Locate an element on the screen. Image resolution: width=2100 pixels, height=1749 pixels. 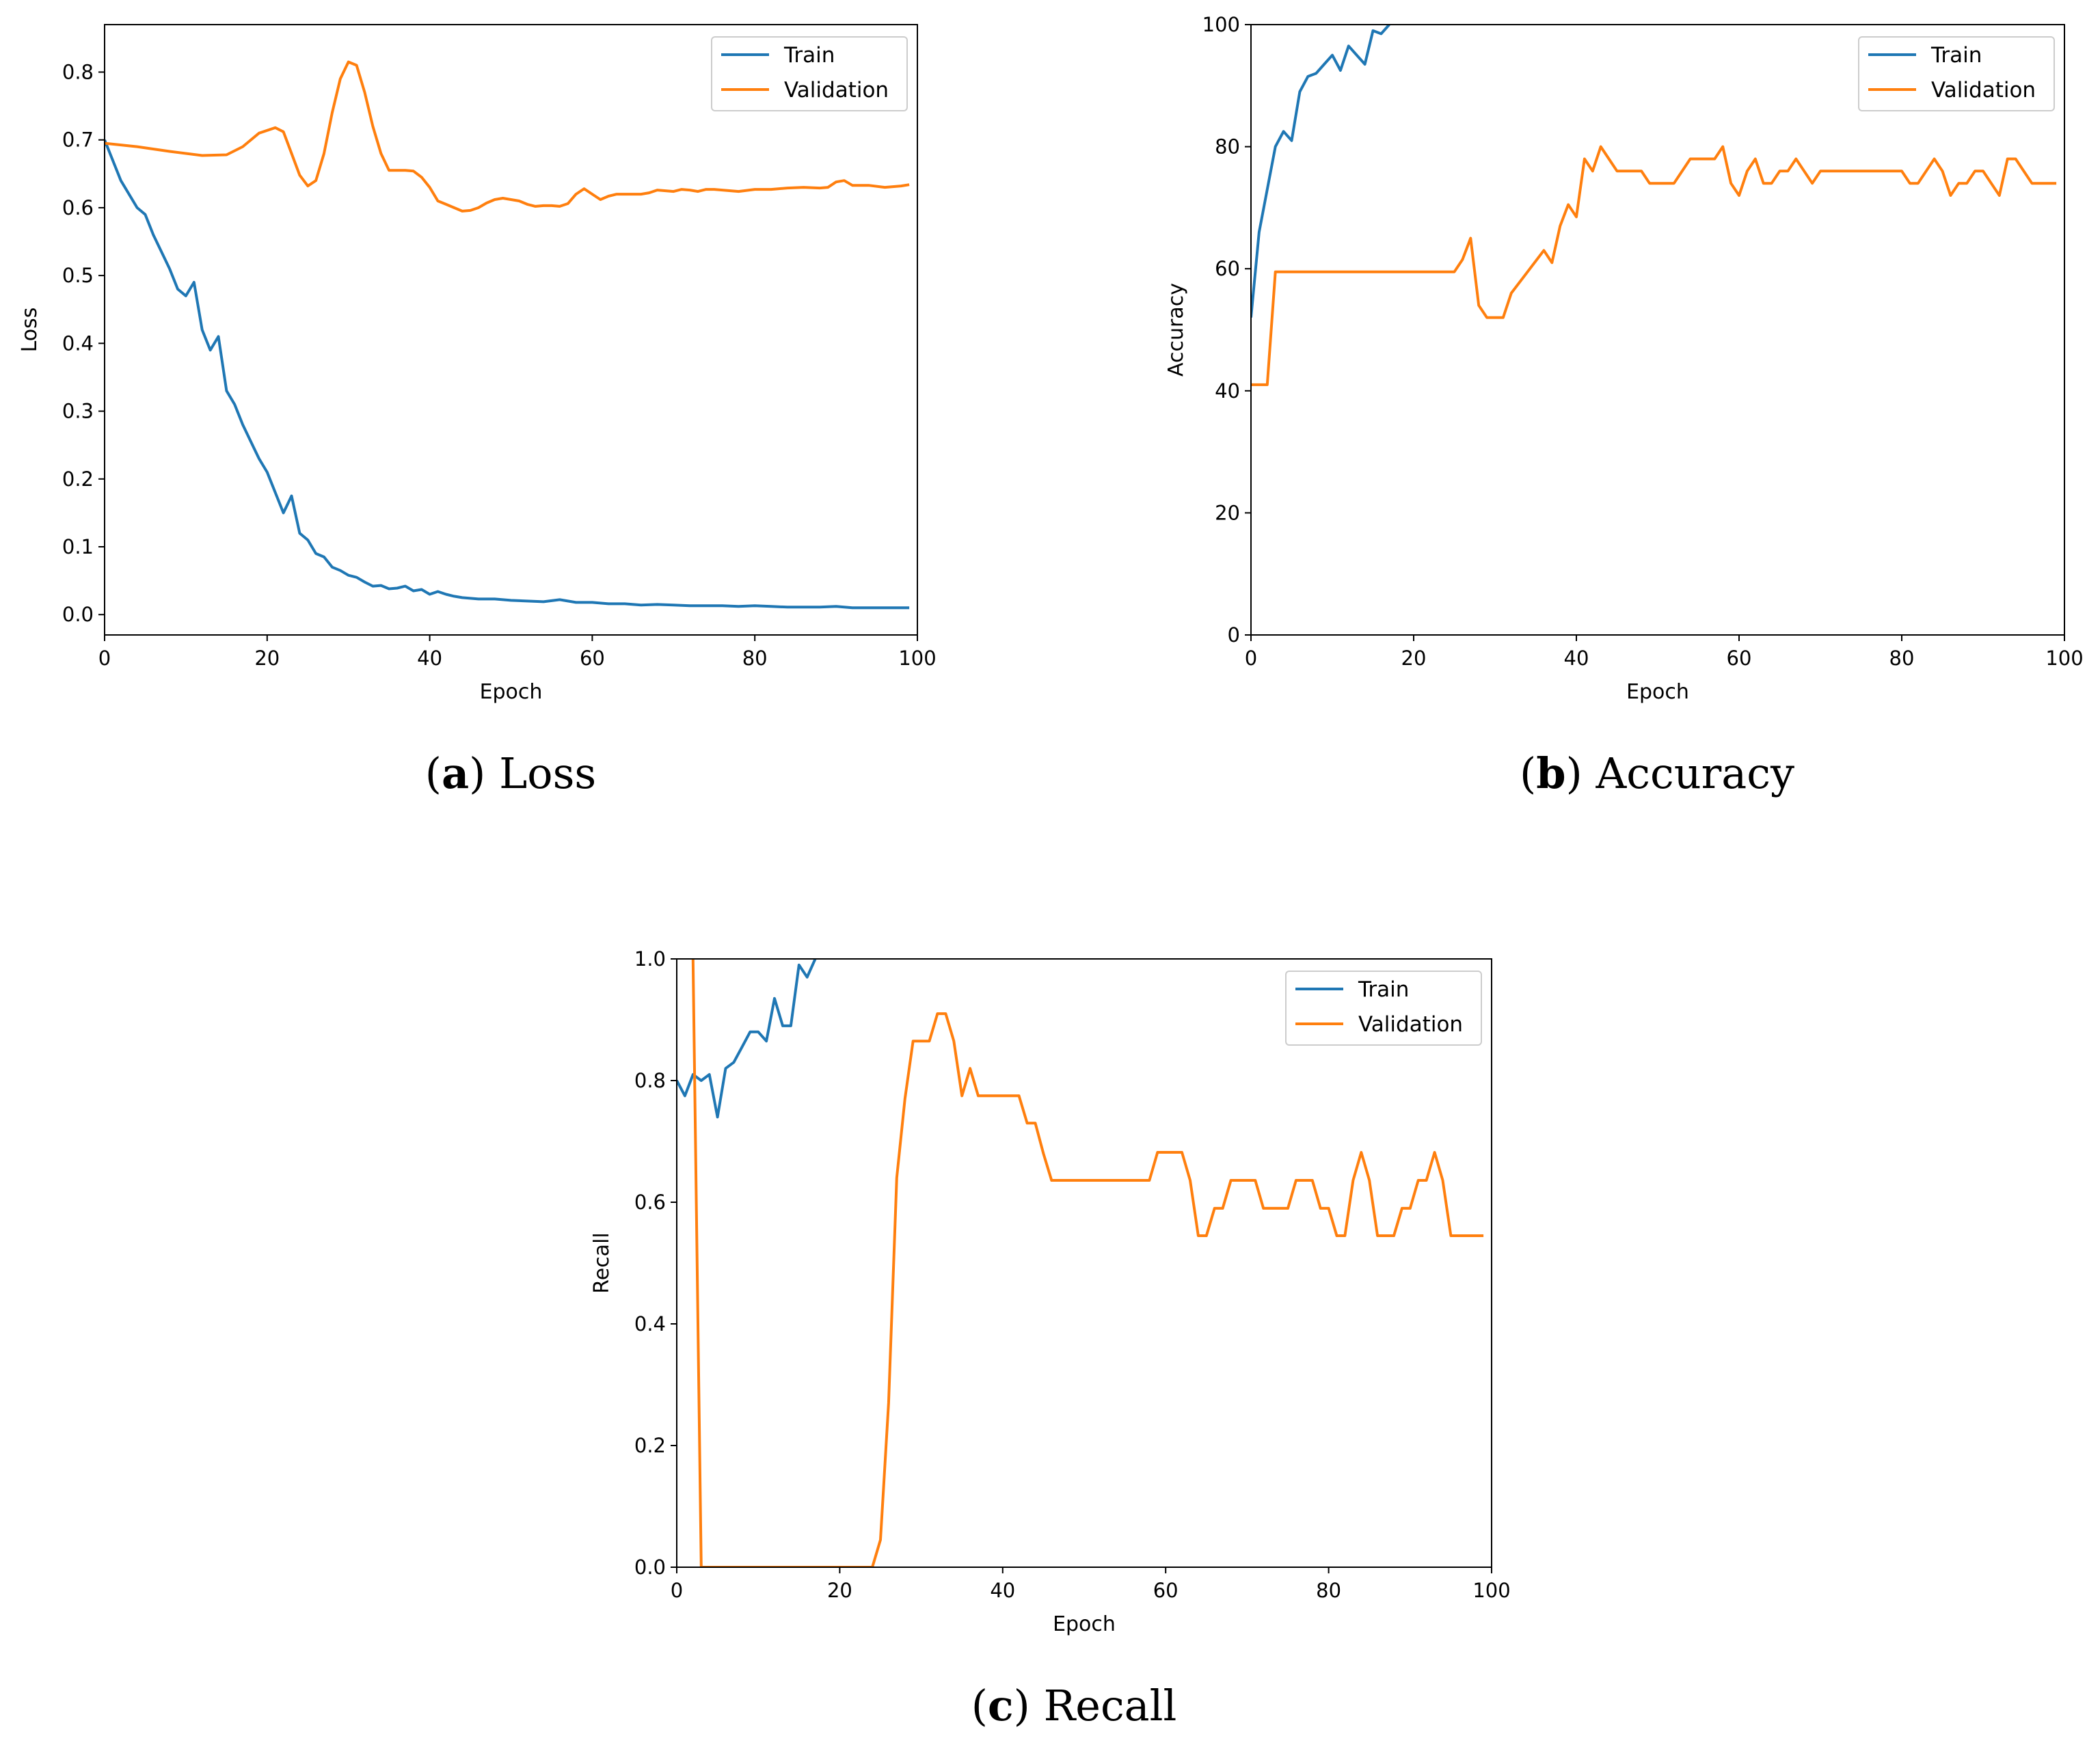
y-tick-label: 0.7 is located at coordinates (78, 140).